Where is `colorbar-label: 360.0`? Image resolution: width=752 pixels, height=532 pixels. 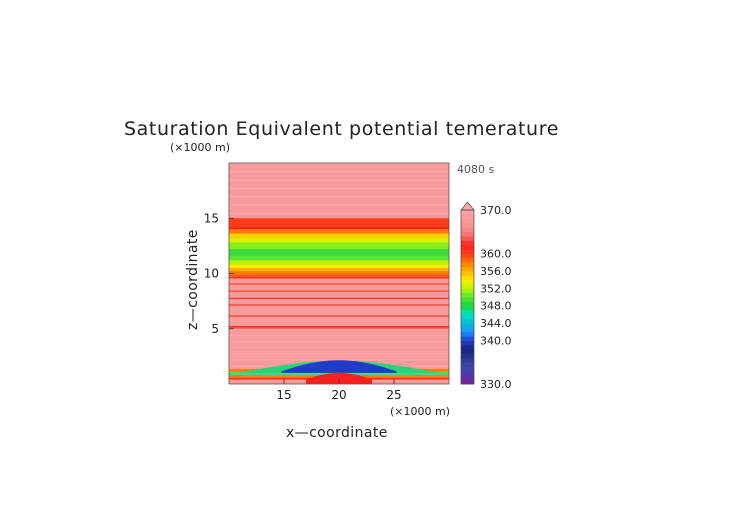 colorbar-label: 360.0 is located at coordinates (496, 254).